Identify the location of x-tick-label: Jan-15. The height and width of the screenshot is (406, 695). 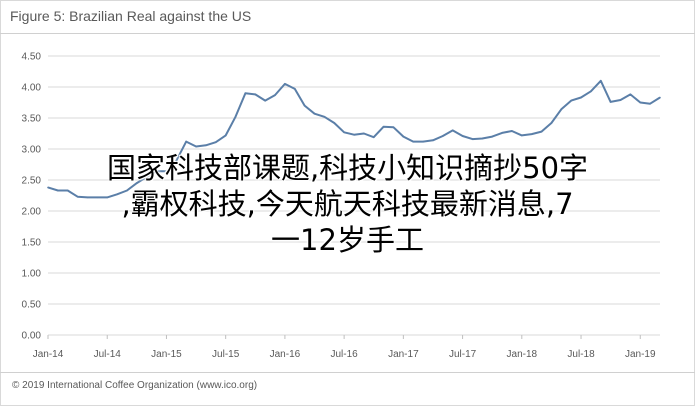
(166, 354).